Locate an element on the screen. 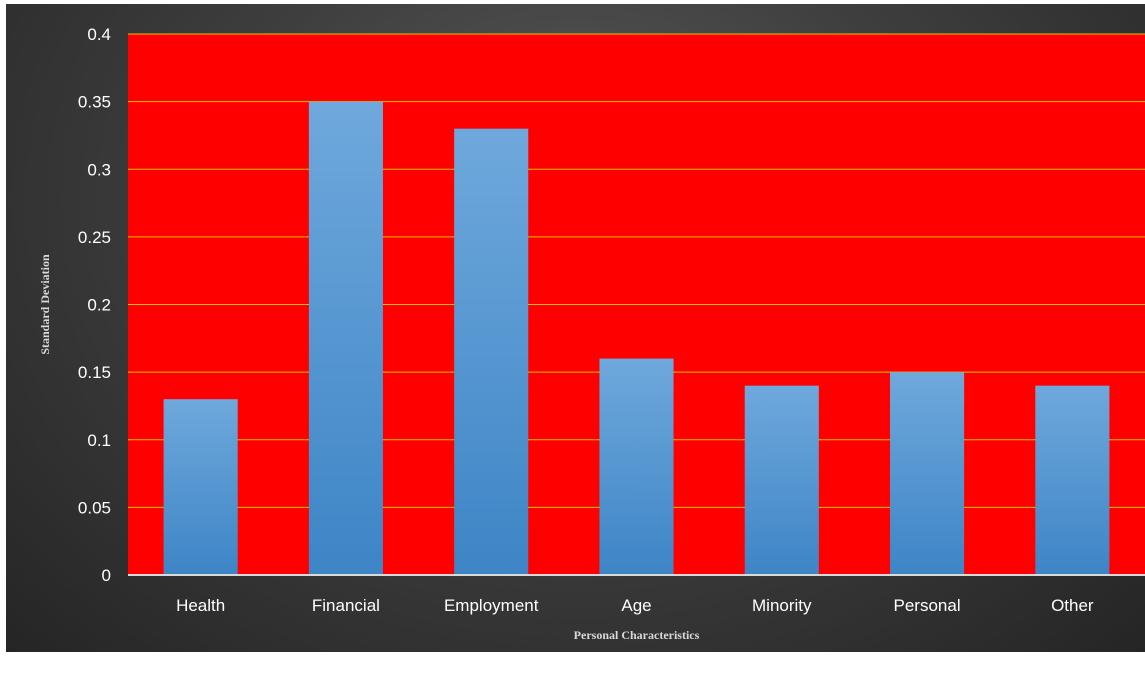  bar-other is located at coordinates (1072, 480).